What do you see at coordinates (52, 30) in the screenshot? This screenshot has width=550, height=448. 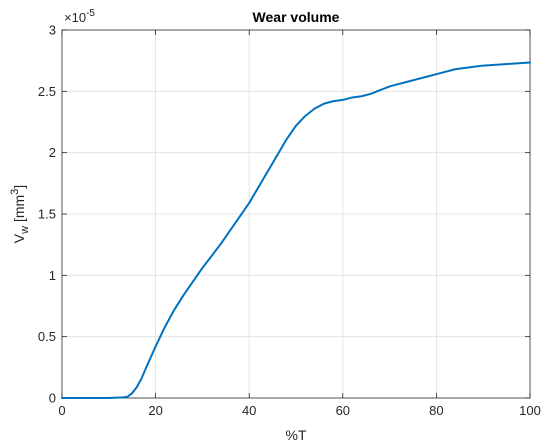 I see `y-tick-label: 3` at bounding box center [52, 30].